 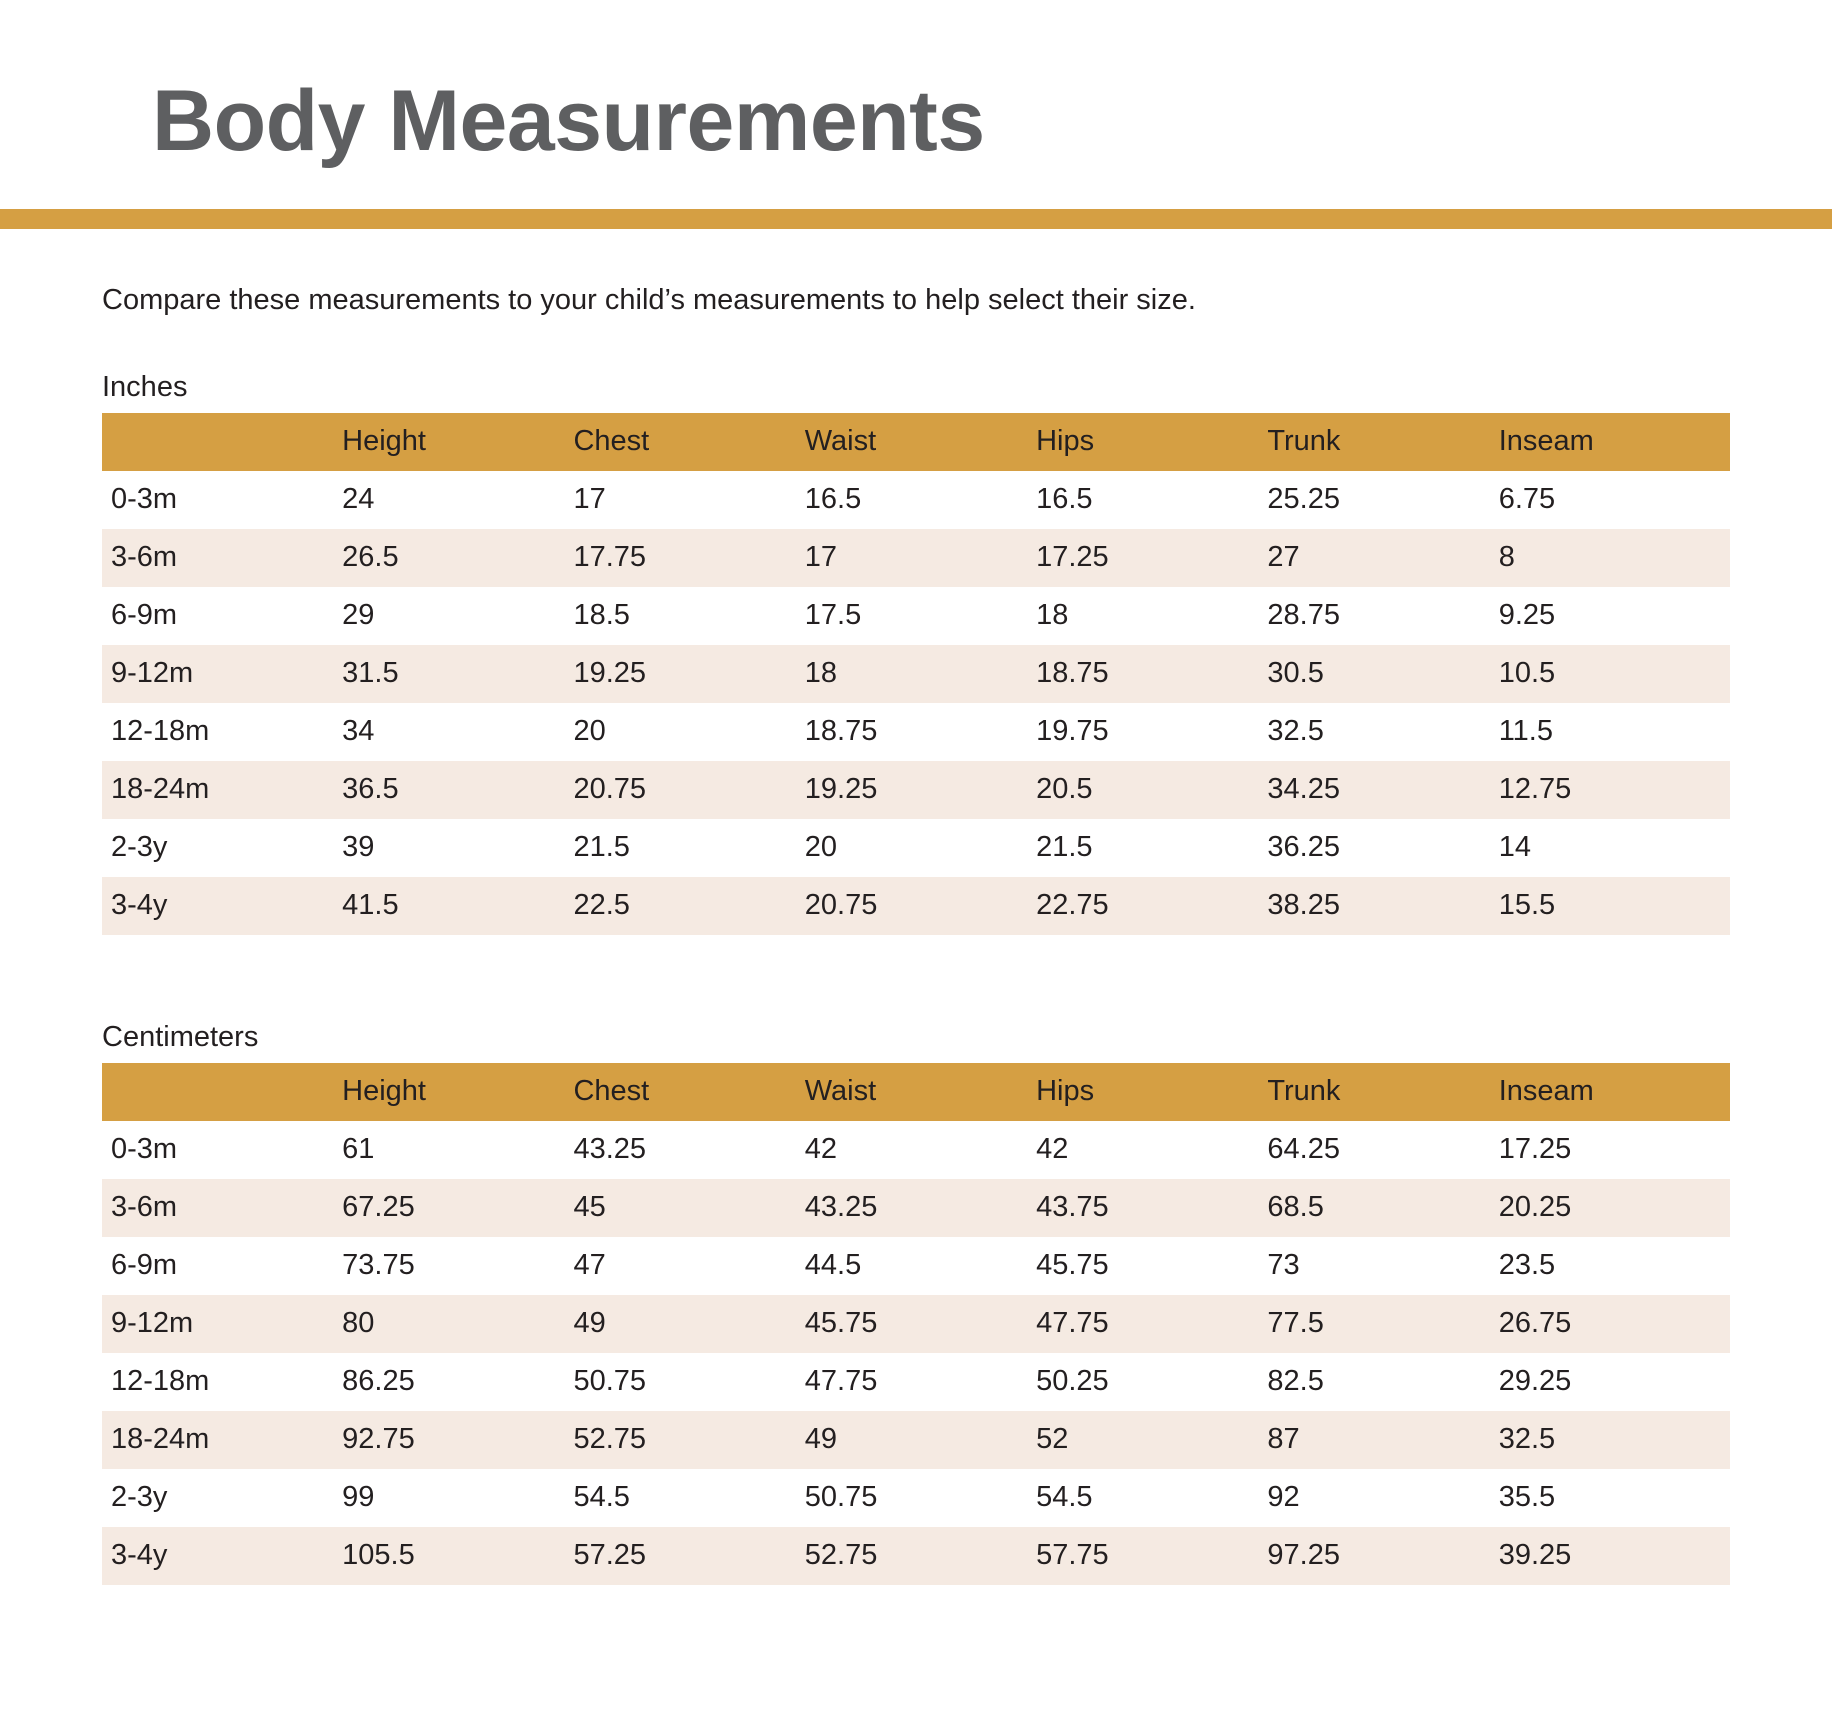 What do you see at coordinates (1303, 1555) in the screenshot?
I see `measurement-cell: 97.25` at bounding box center [1303, 1555].